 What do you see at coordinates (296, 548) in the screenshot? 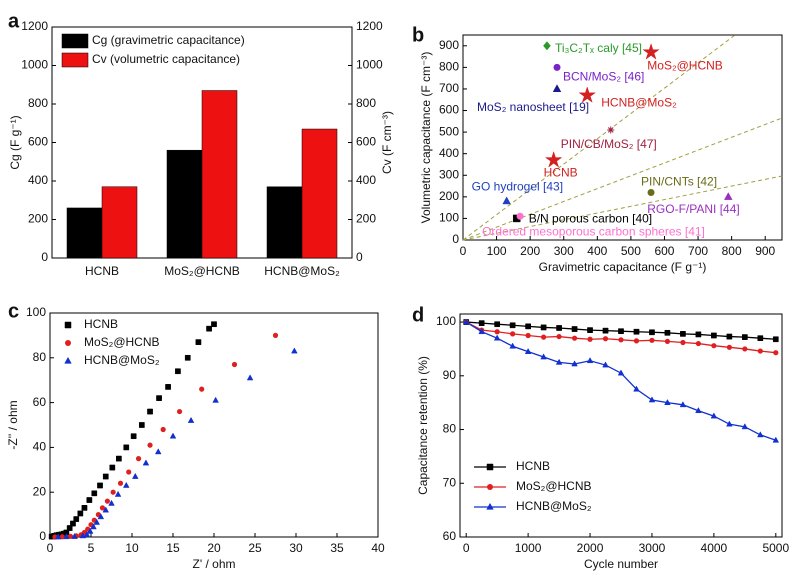
I see `x-tick-label: 30` at bounding box center [296, 548].